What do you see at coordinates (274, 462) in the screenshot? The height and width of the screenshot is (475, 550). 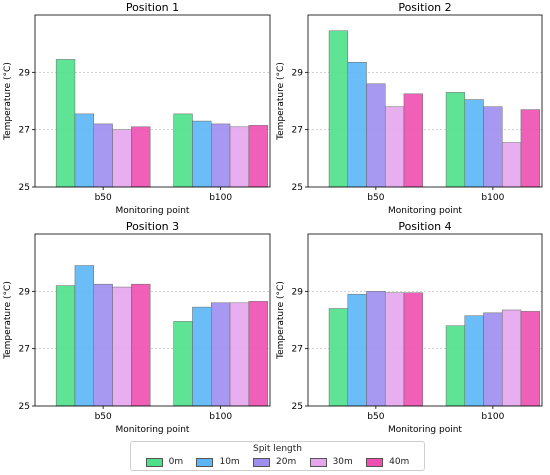 I see `legend-item-20m: 20m` at bounding box center [274, 462].